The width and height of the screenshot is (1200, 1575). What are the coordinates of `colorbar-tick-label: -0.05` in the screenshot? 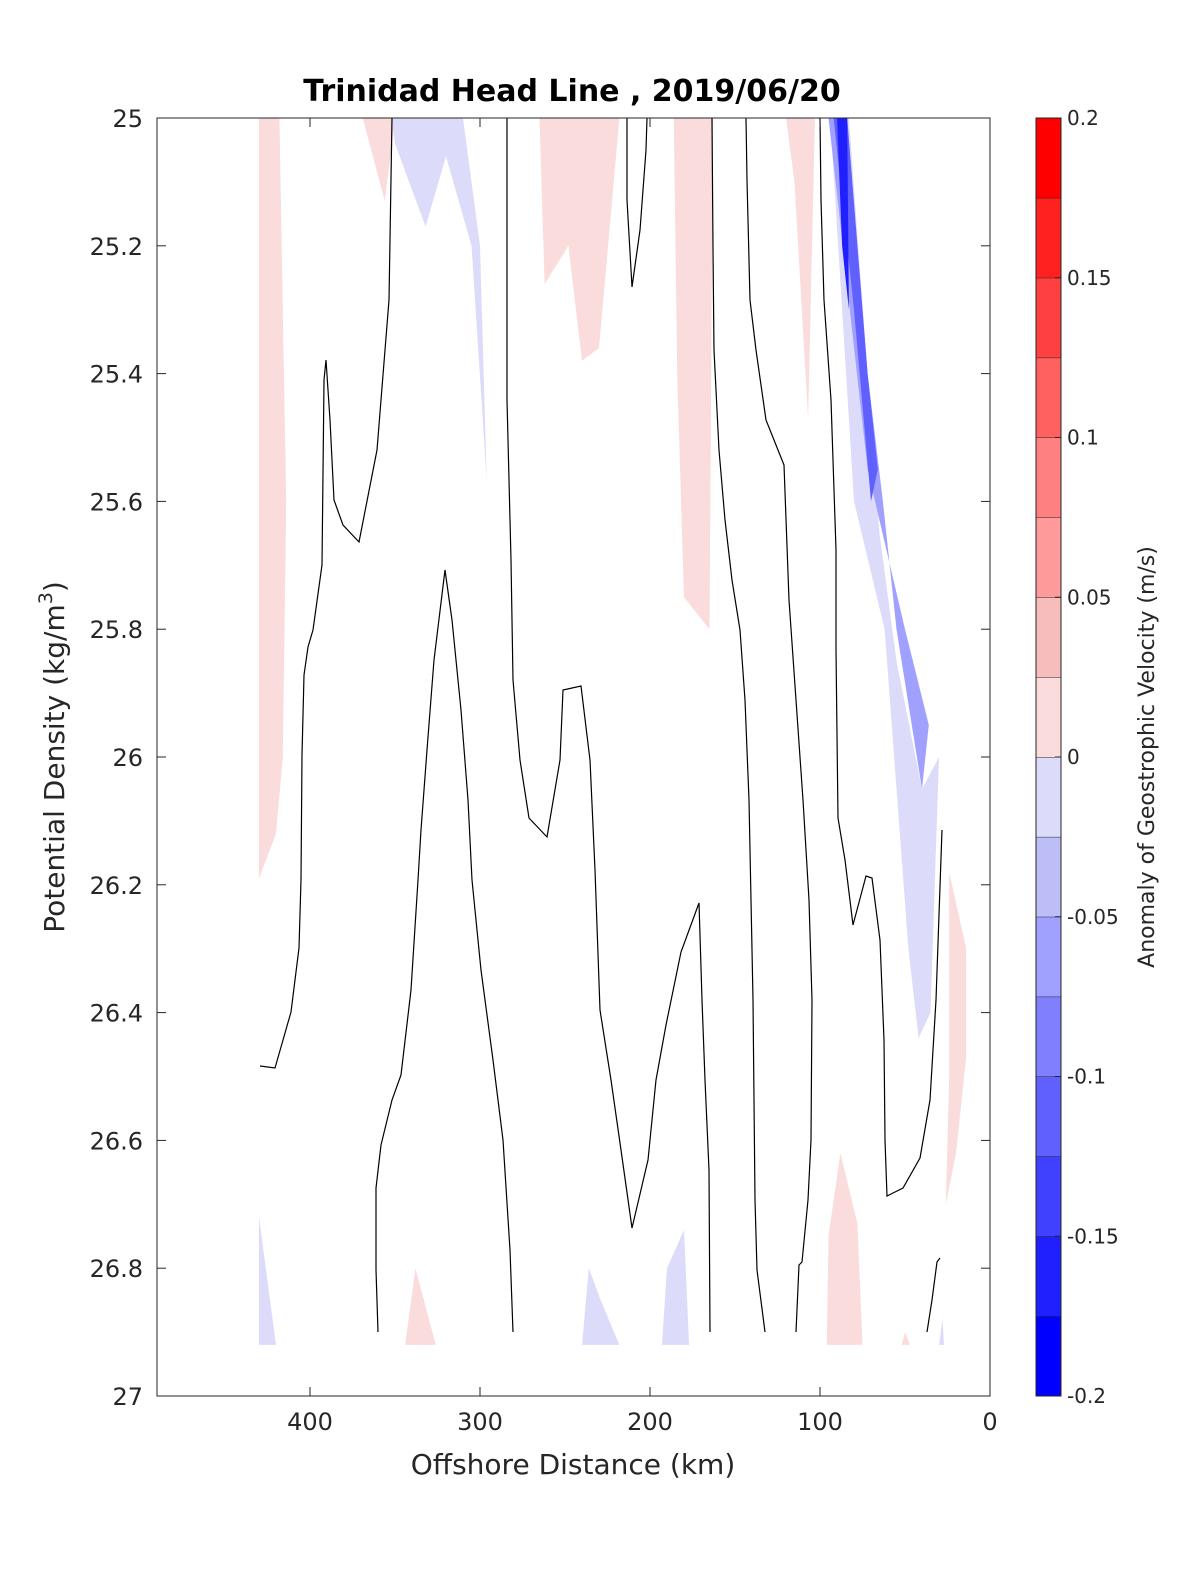 It's located at (1093, 917).